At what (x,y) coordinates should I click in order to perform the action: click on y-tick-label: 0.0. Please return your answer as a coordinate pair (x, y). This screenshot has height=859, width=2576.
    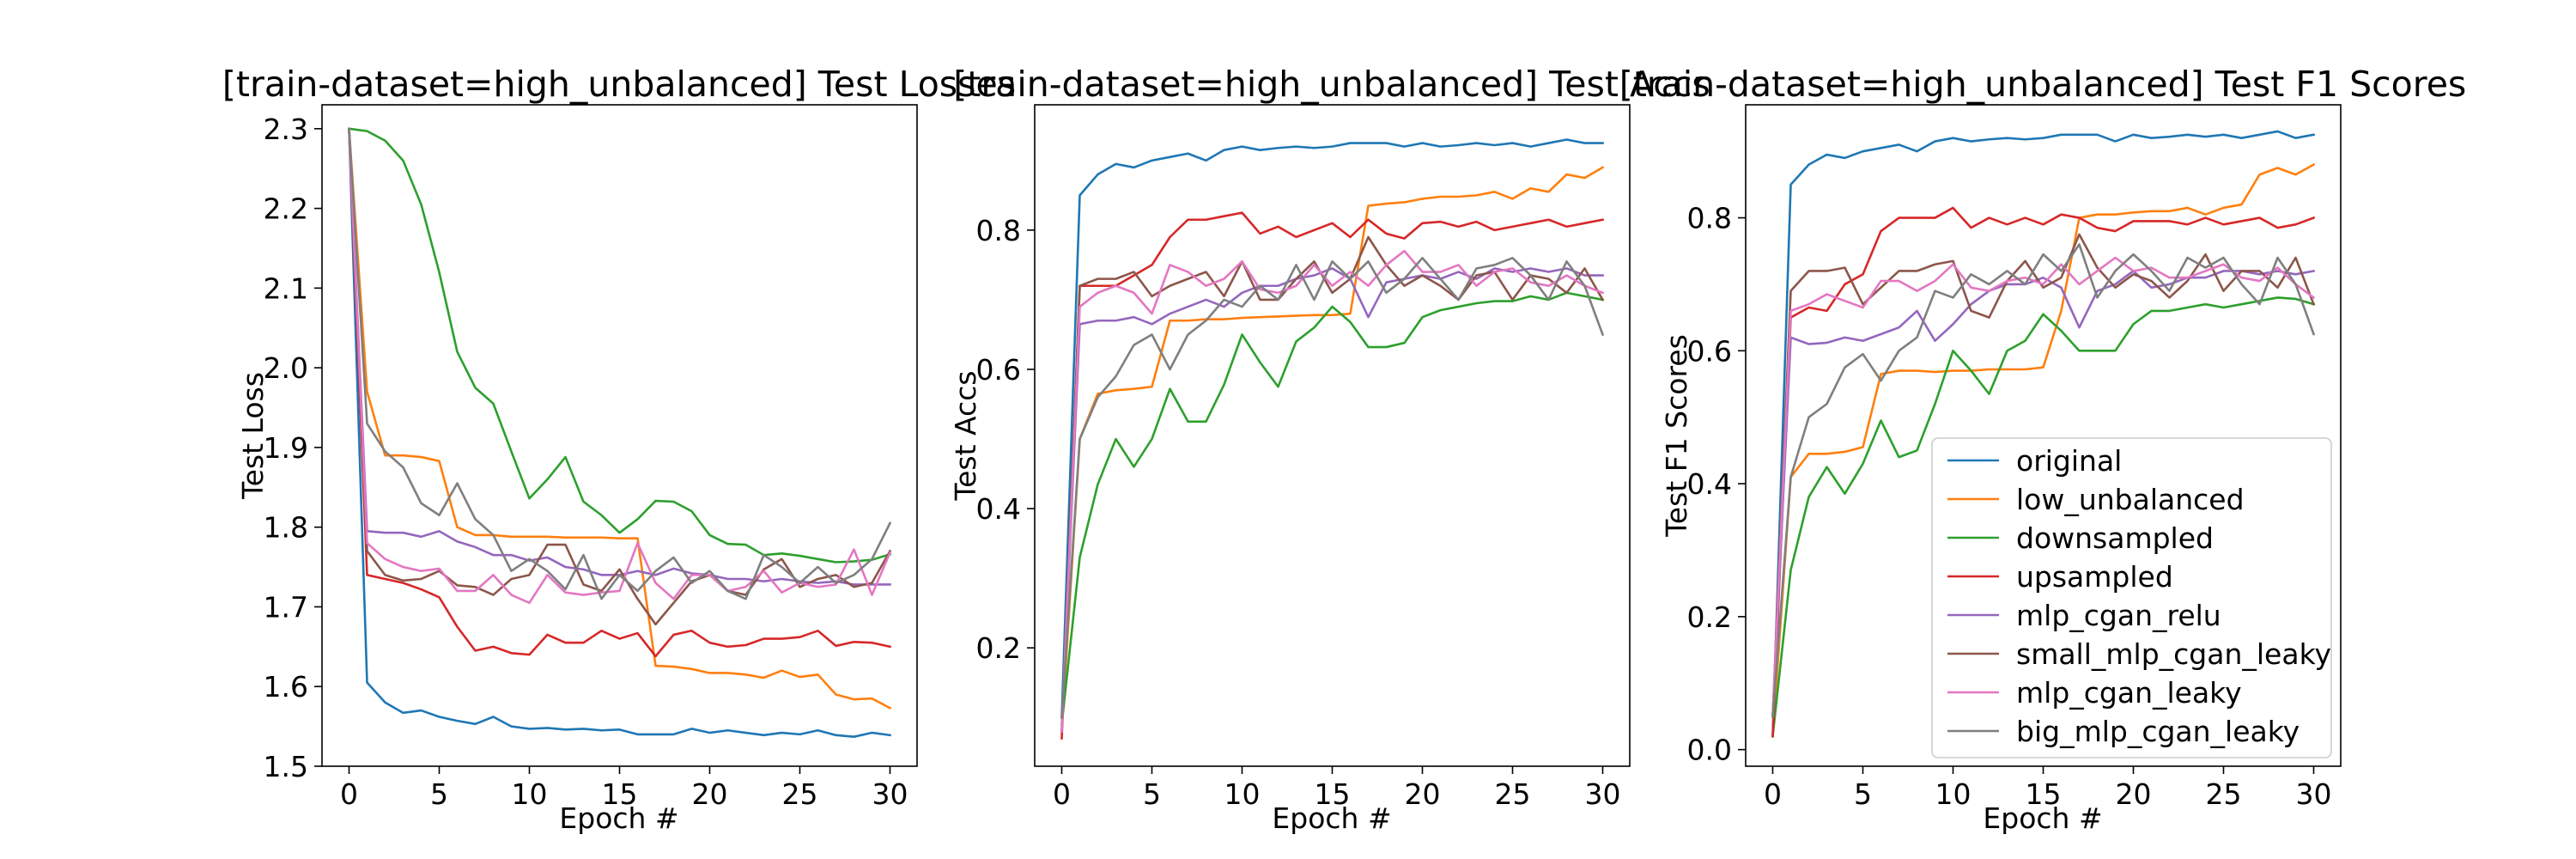
    Looking at the image, I should click on (1709, 750).